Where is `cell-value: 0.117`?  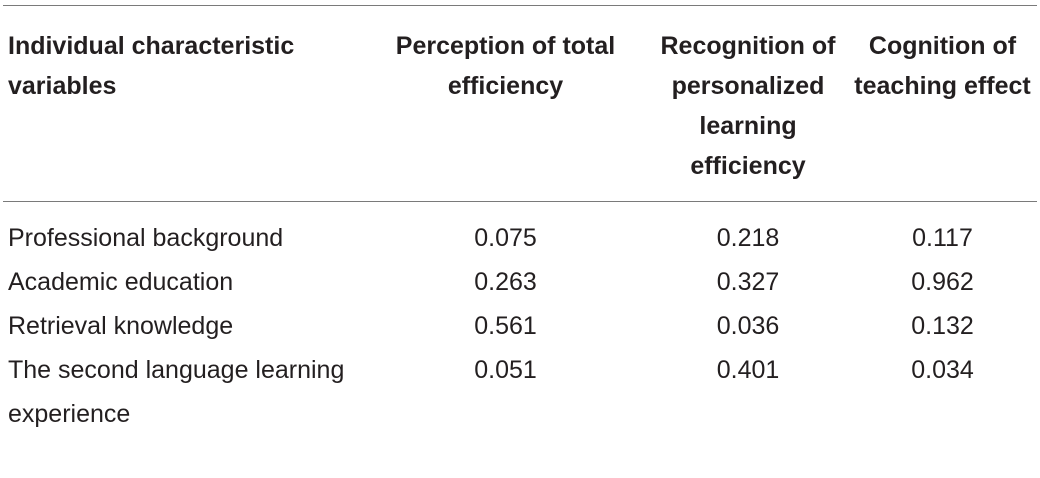 cell-value: 0.117 is located at coordinates (942, 238).